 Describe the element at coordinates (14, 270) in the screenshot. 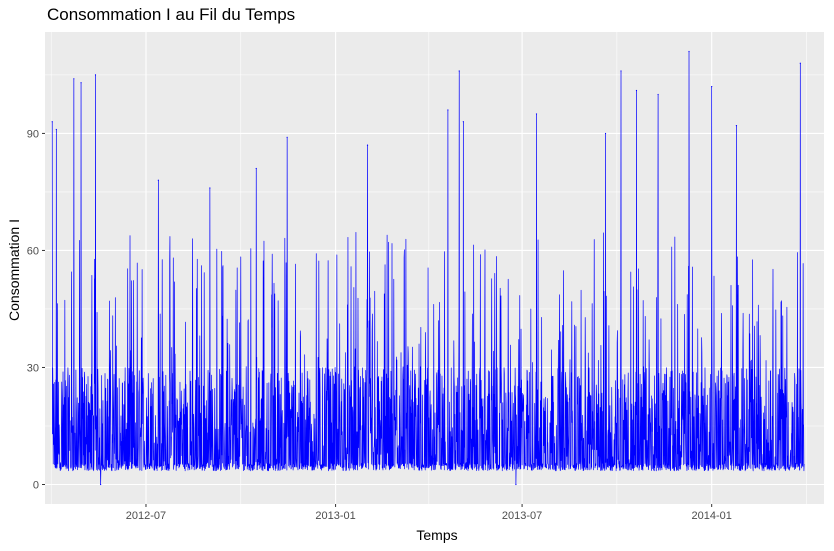

I see `y-axis-title: Consommation I` at that location.